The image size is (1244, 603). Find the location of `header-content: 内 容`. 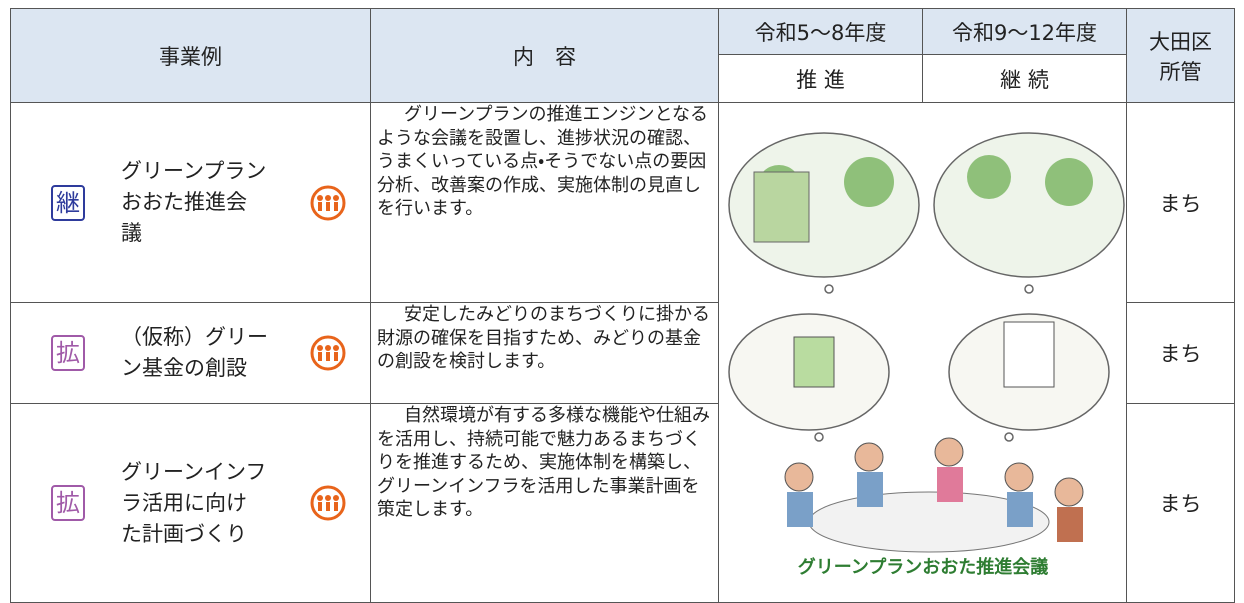

header-content: 内 容 is located at coordinates (544, 55).